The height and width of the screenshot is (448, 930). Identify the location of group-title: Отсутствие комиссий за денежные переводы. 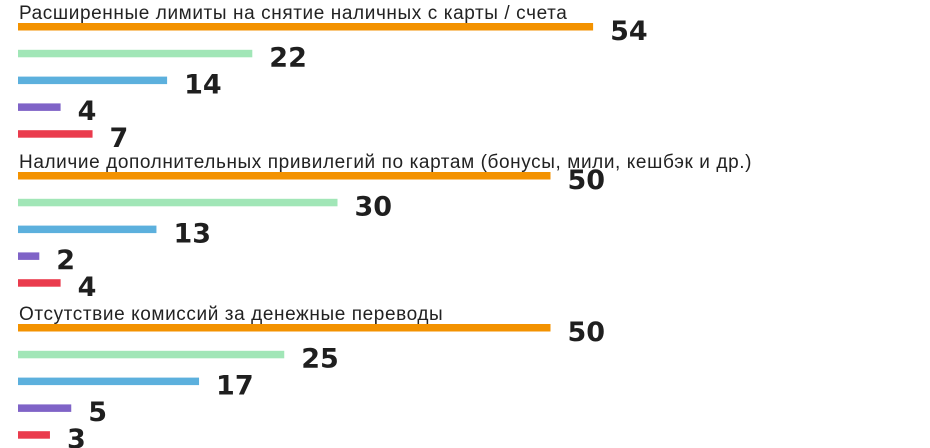
(231, 314).